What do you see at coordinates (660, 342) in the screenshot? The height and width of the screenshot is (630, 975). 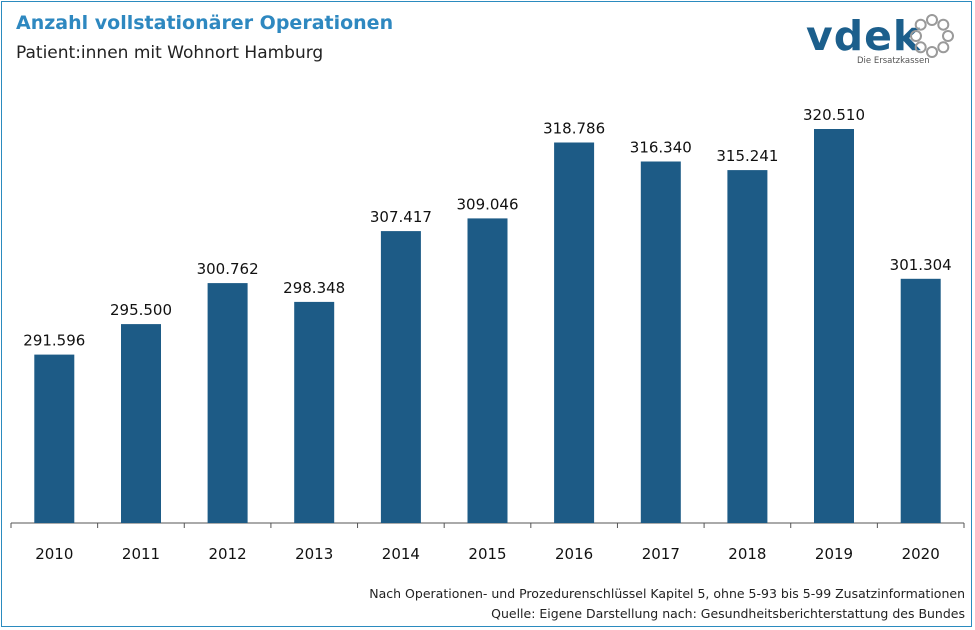 I see `bar-2017` at bounding box center [660, 342].